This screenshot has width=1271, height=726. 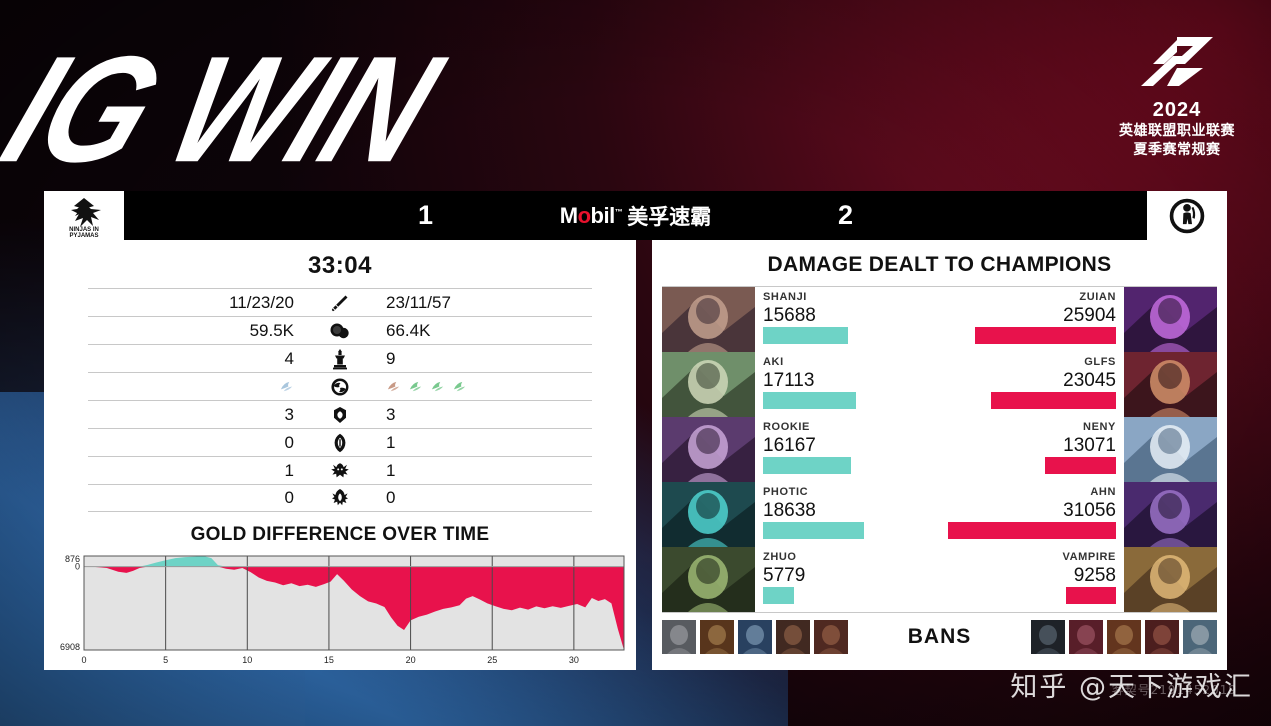 I want to click on svg-text: 25, so click(x=492, y=660).